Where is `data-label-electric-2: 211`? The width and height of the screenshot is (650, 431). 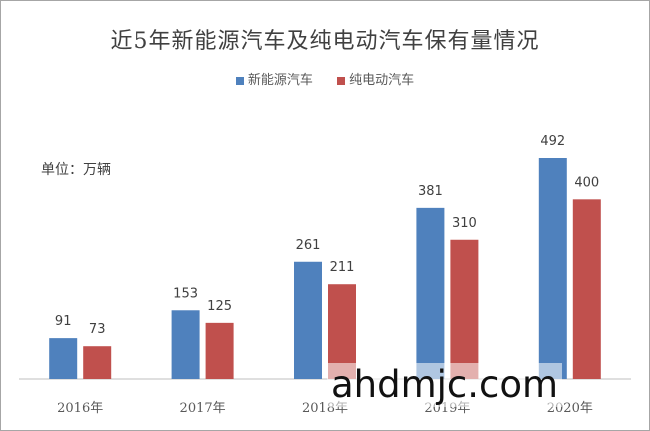
data-label-electric-2: 211 is located at coordinates (342, 267).